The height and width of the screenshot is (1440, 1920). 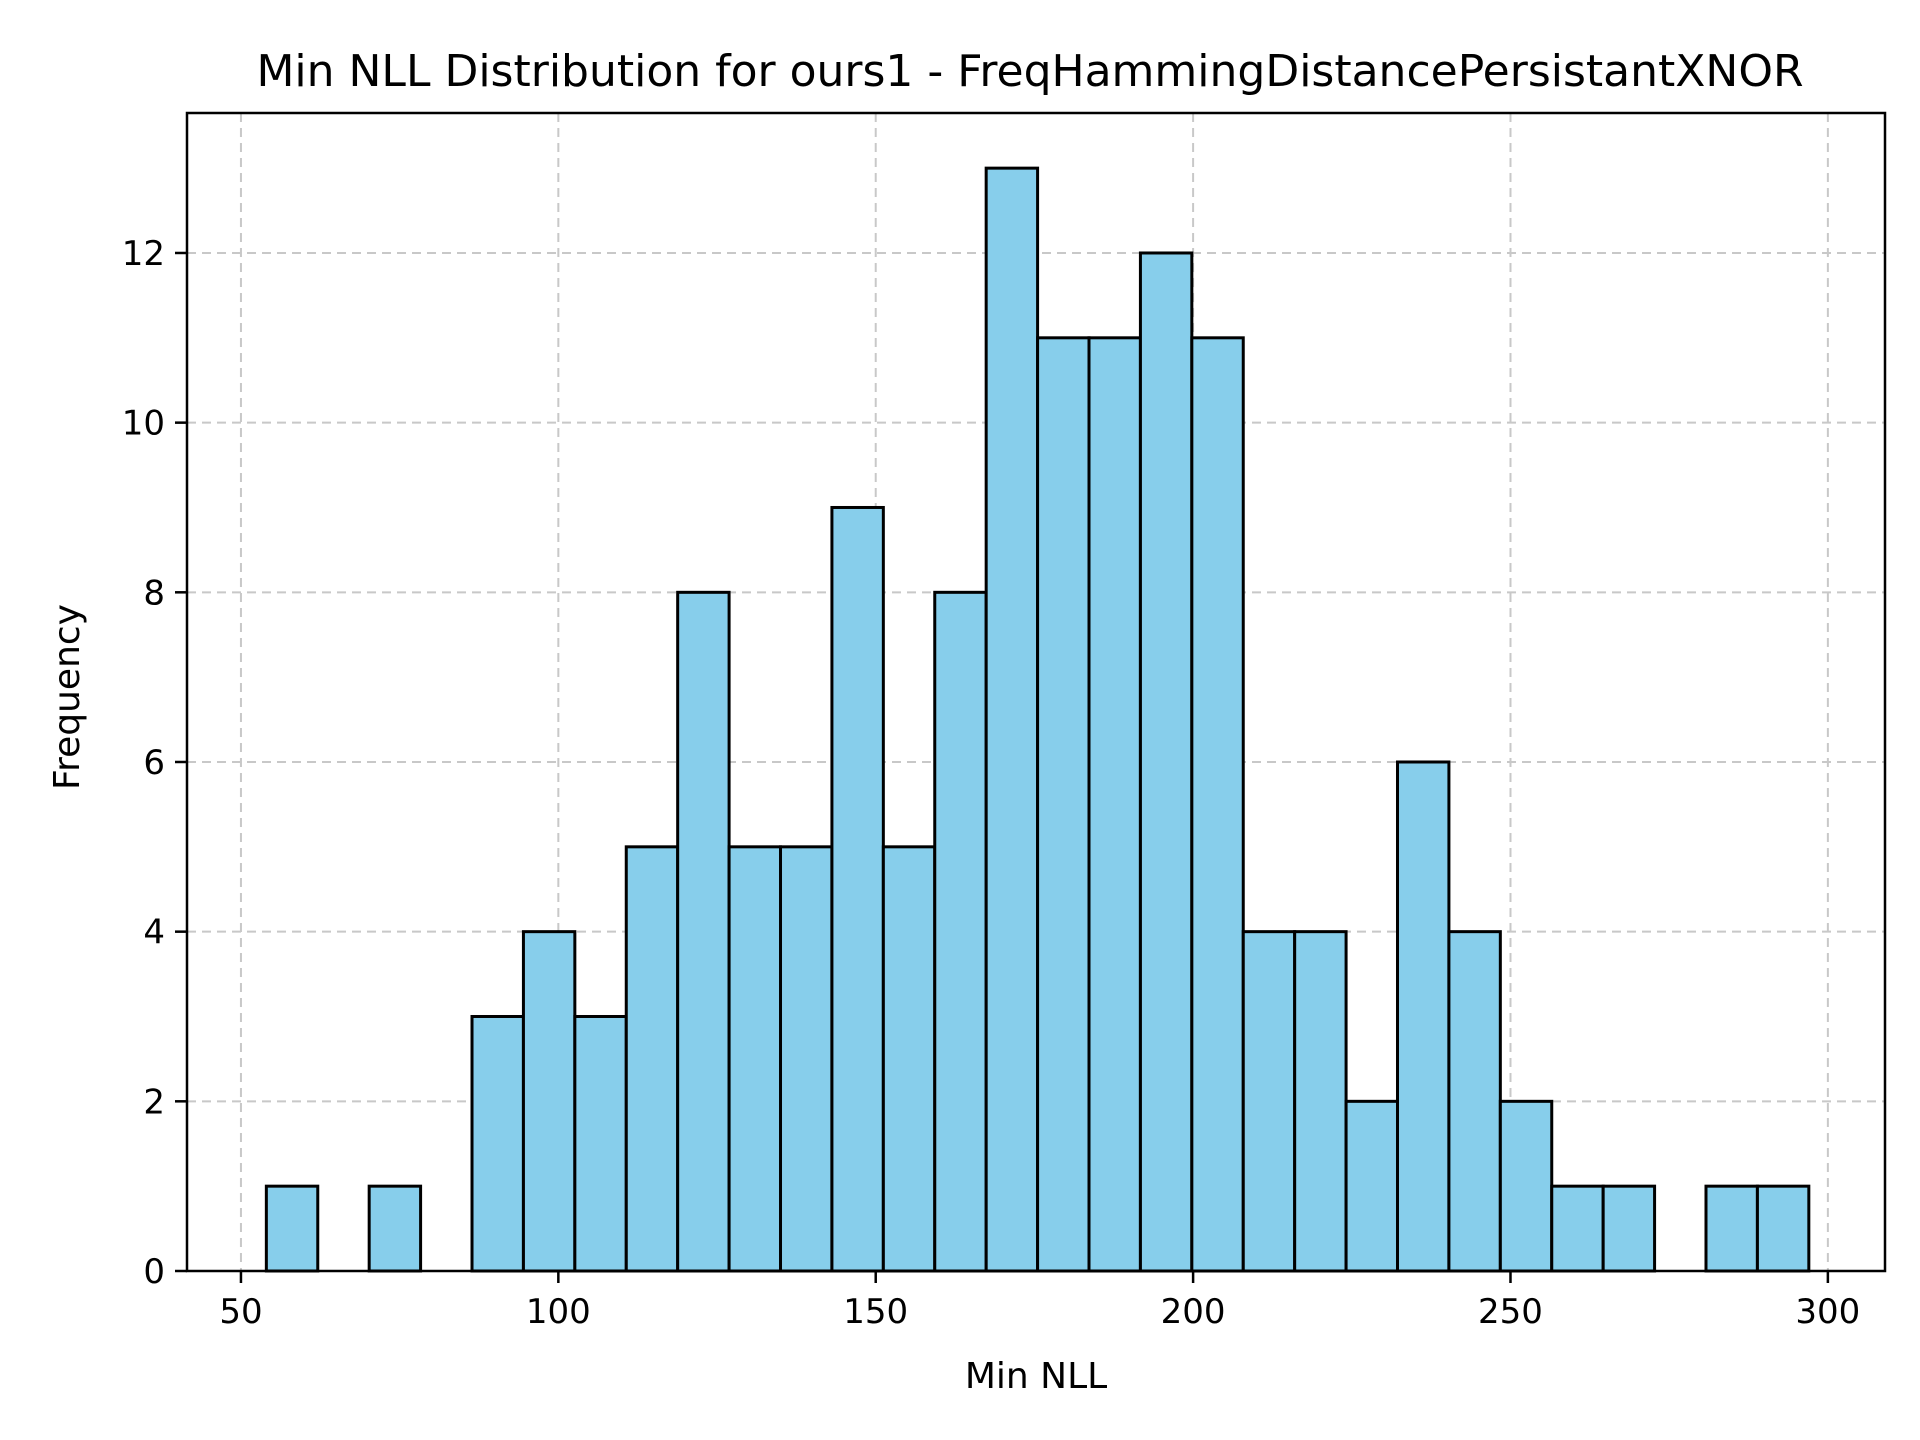 I want to click on x-tick-label: 200, so click(x=1193, y=1312).